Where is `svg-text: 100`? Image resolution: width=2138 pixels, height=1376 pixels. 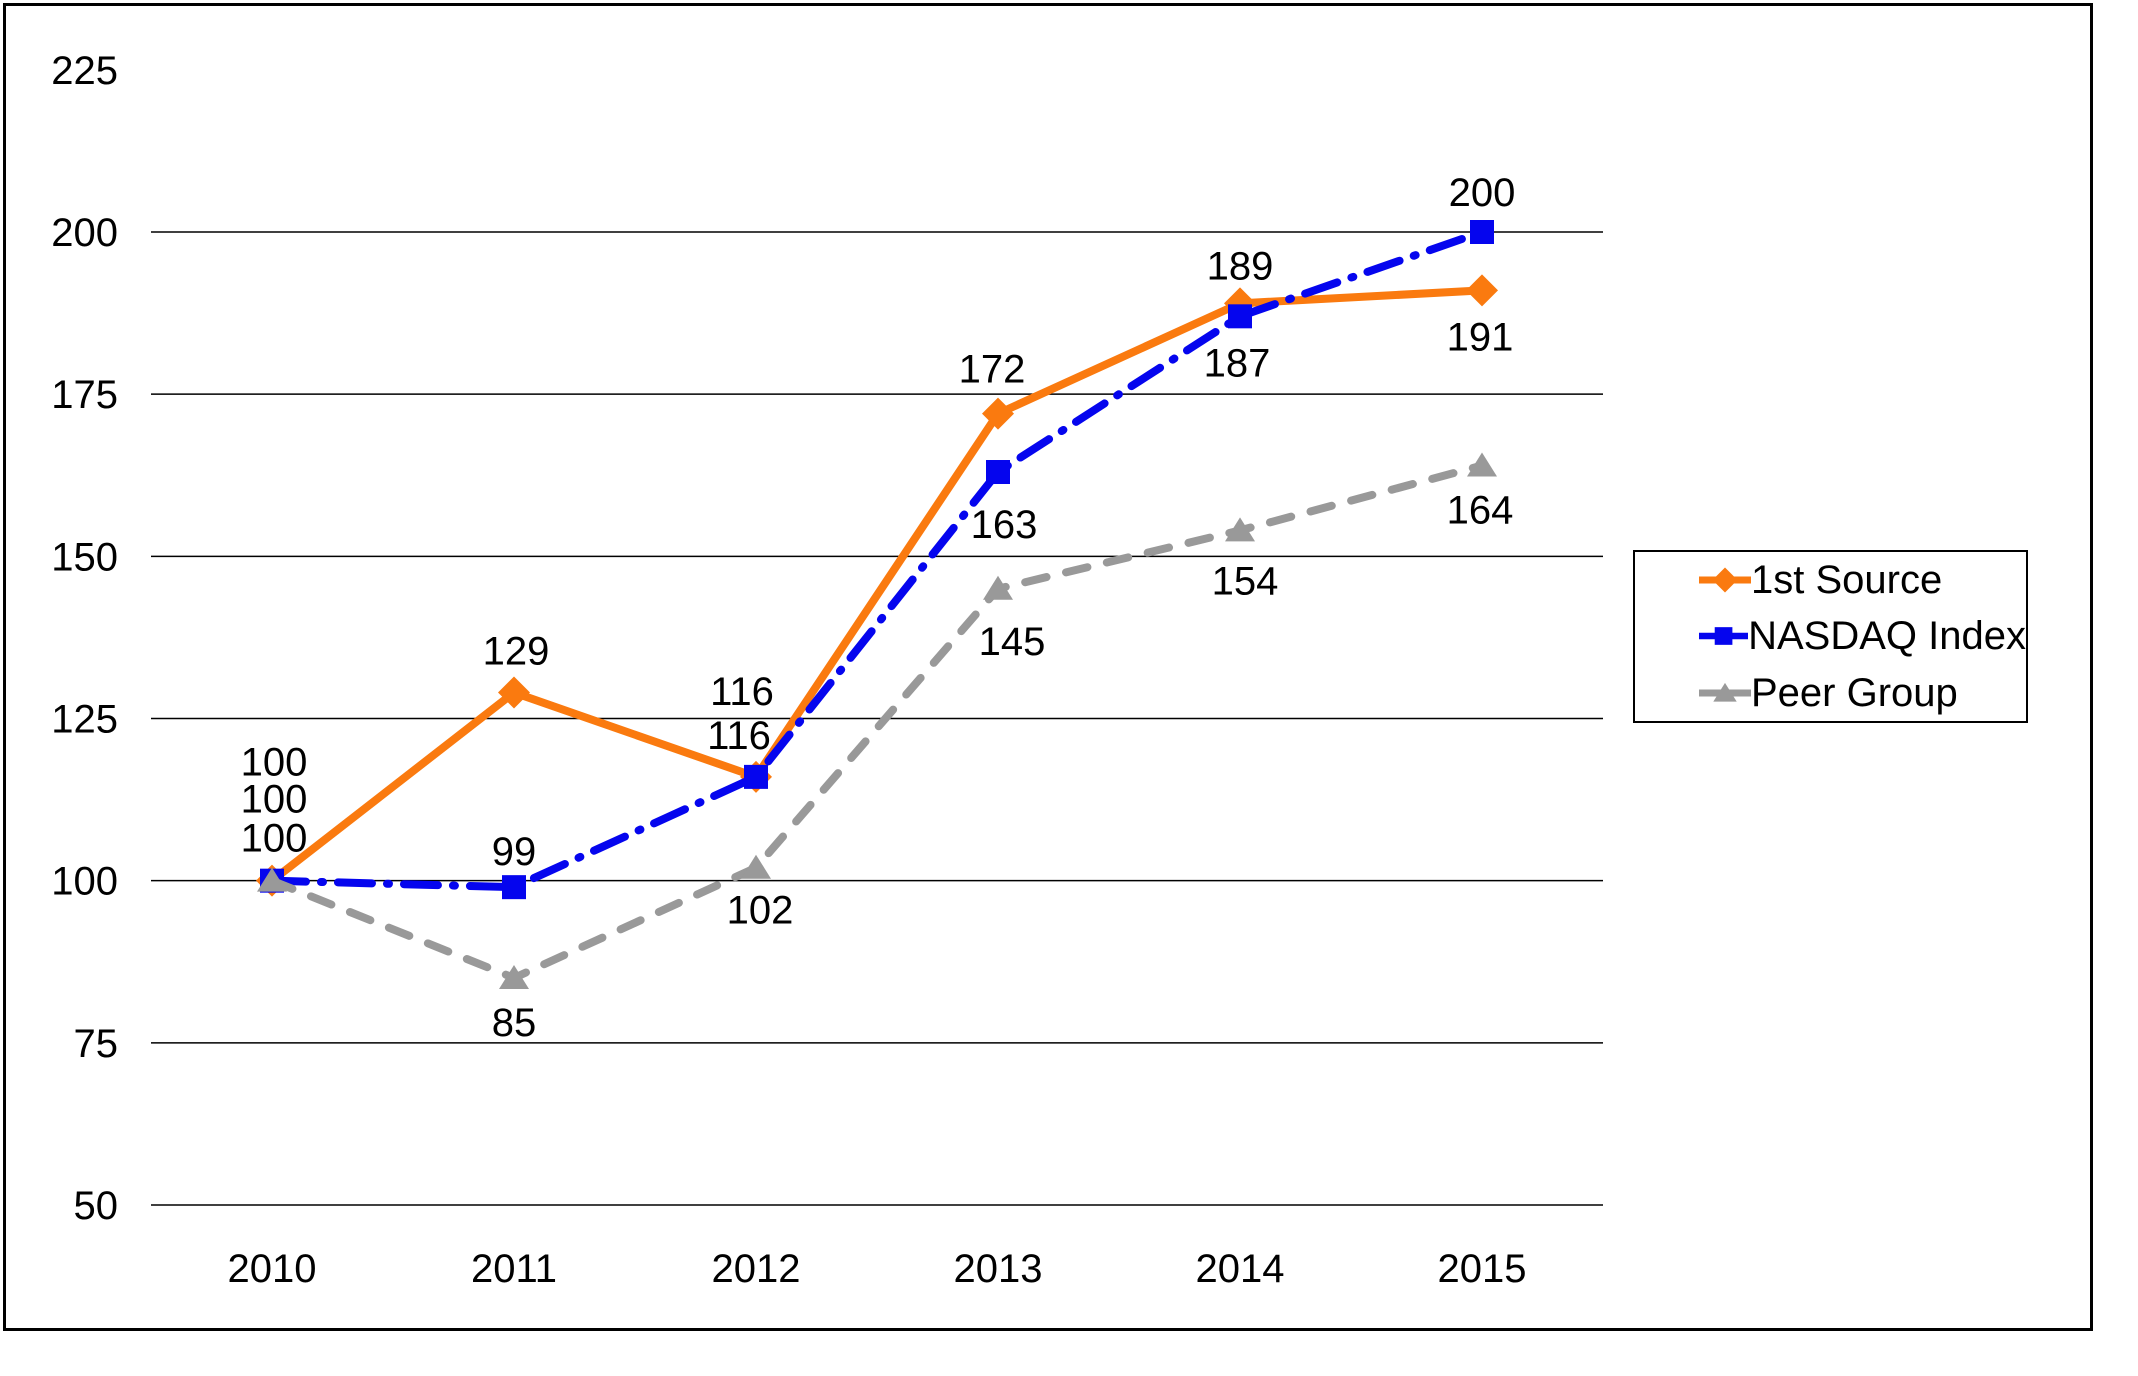
svg-text: 100 is located at coordinates (84, 882).